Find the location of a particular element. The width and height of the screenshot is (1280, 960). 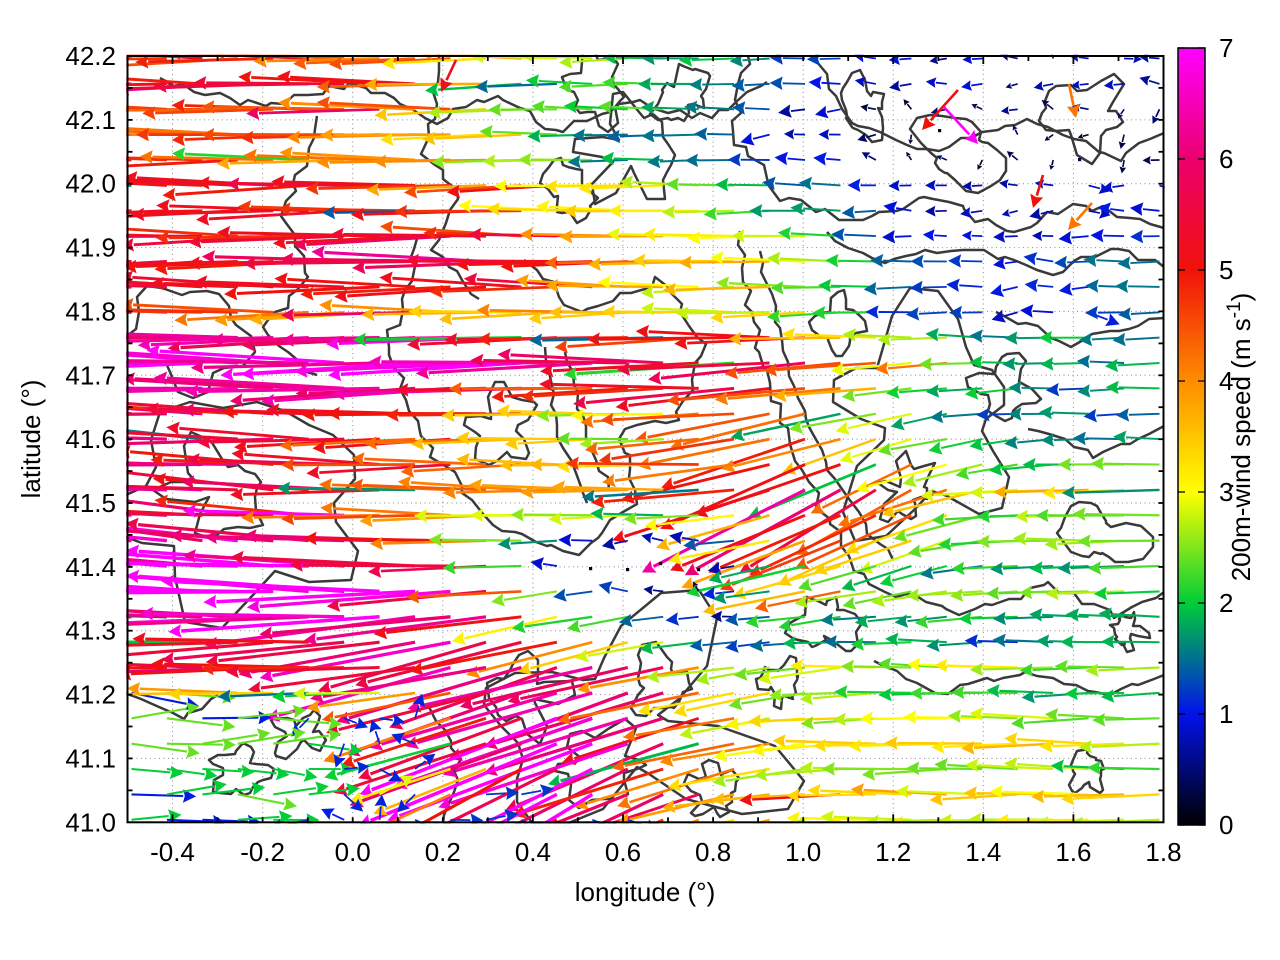

svg-text: 0.4 is located at coordinates (533, 852).